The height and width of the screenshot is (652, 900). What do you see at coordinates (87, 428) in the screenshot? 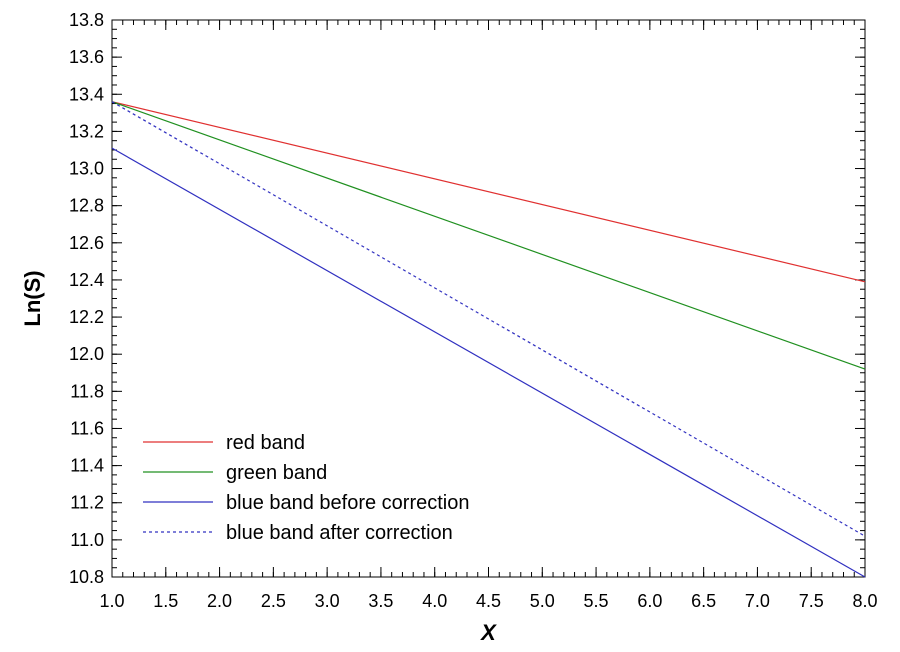
I see `y-tick-label: 11.6` at bounding box center [87, 428].